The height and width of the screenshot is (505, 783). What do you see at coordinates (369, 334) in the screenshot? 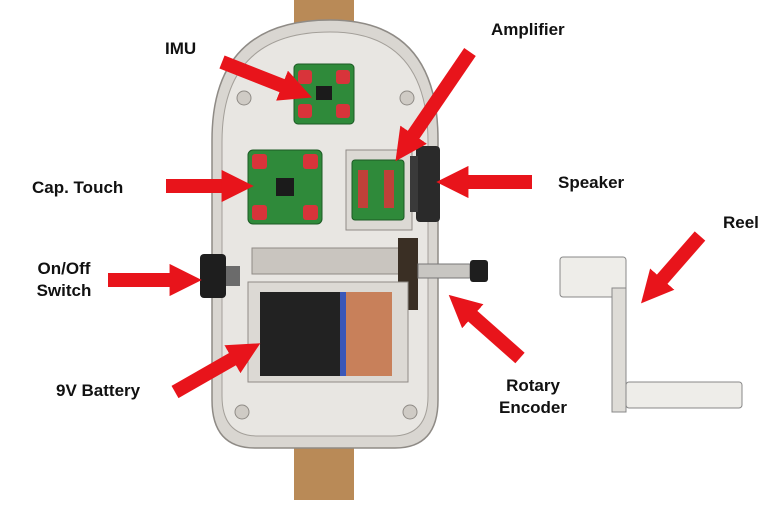
I see `battery-copper` at bounding box center [369, 334].